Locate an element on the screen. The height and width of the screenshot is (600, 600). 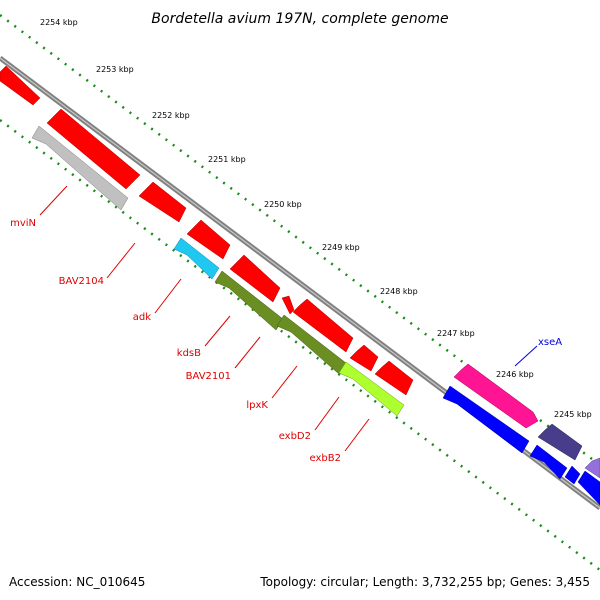
gene-feature-blue-d is located at coordinates (588, 488).